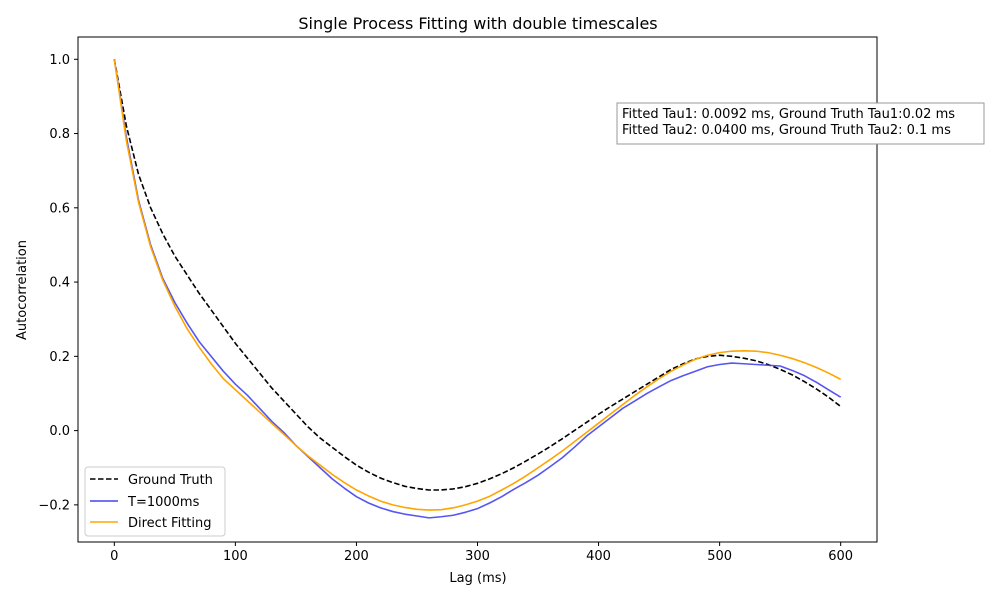 The height and width of the screenshot is (600, 1000). I want to click on x-axis: 0 100 200 300 400 500 600, so click(481, 553).